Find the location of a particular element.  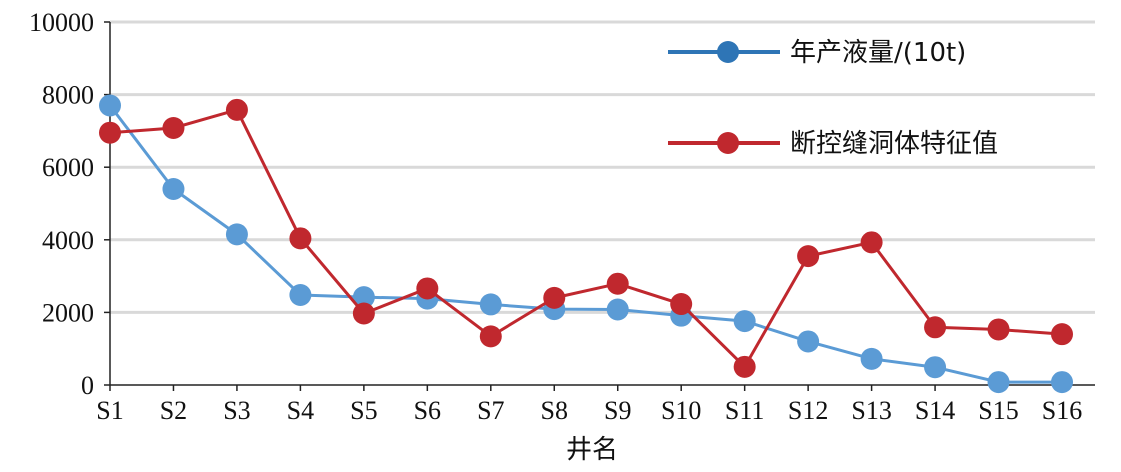

x-tick-label: S6 is located at coordinates (427, 410).